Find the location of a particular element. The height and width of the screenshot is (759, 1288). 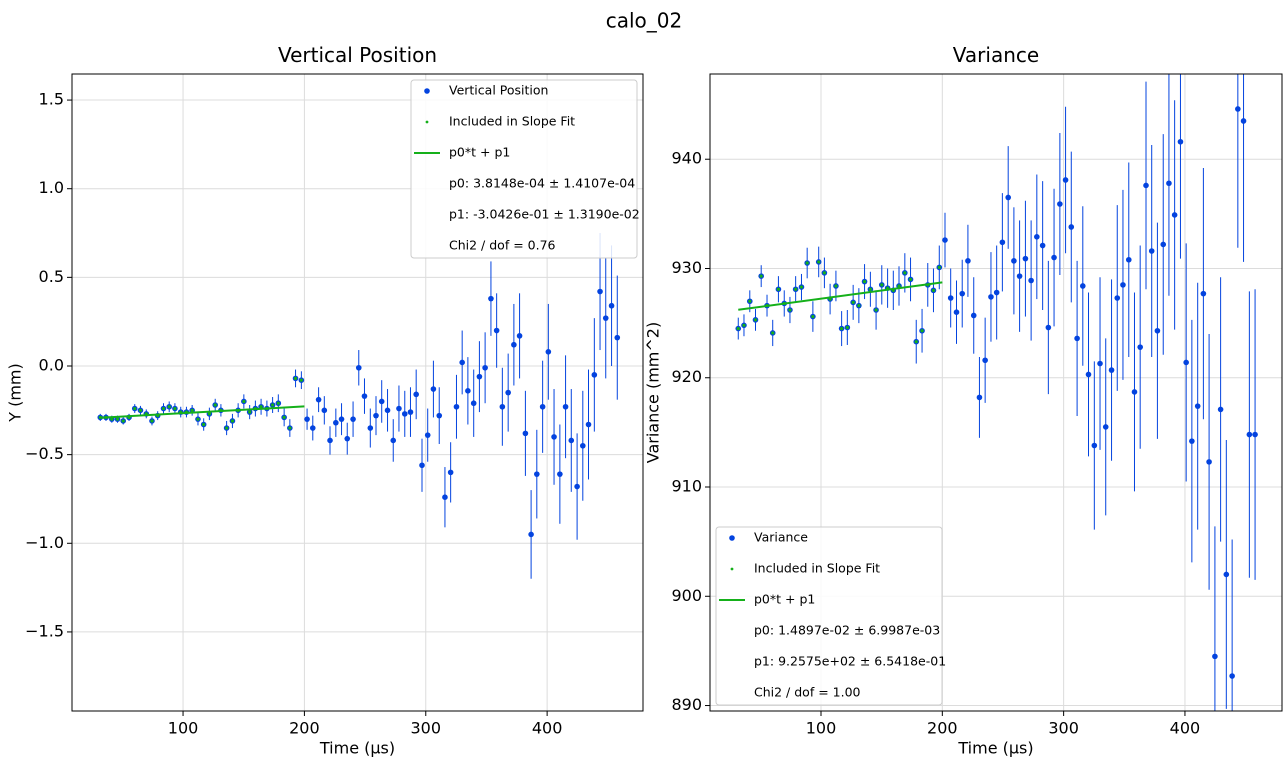

subplot-title: Variance is located at coordinates (996, 55).